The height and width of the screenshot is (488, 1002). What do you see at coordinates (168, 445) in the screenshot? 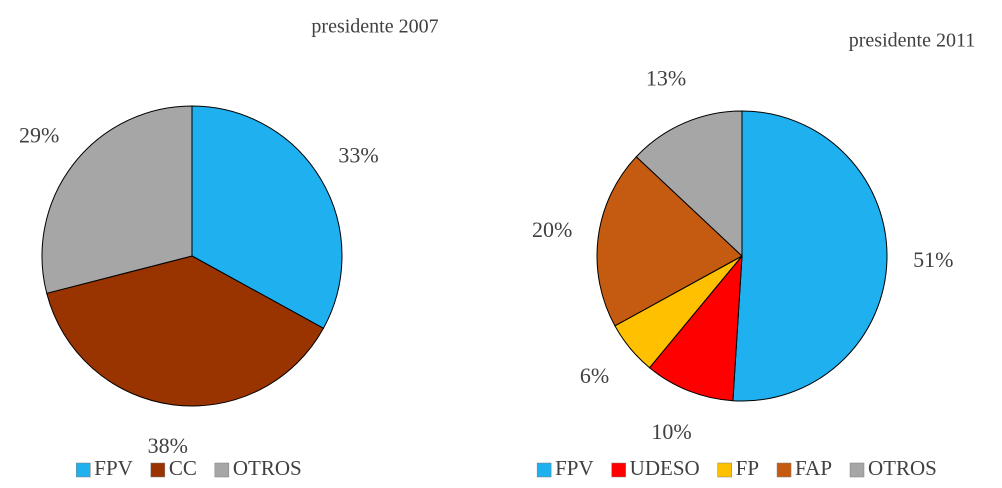
I see `data-label: 38%` at bounding box center [168, 445].